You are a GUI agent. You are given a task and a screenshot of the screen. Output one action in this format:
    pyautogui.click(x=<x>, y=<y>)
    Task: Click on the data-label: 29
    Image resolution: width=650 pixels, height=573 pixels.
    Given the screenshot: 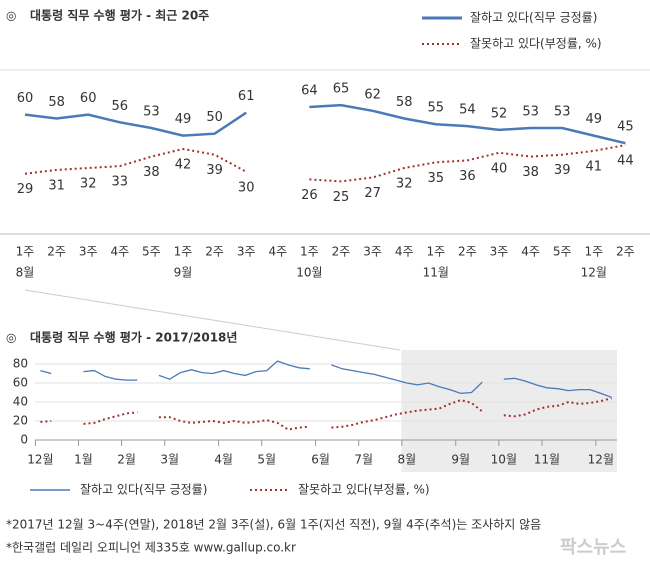 What is the action you would take?
    pyautogui.click(x=25, y=189)
    